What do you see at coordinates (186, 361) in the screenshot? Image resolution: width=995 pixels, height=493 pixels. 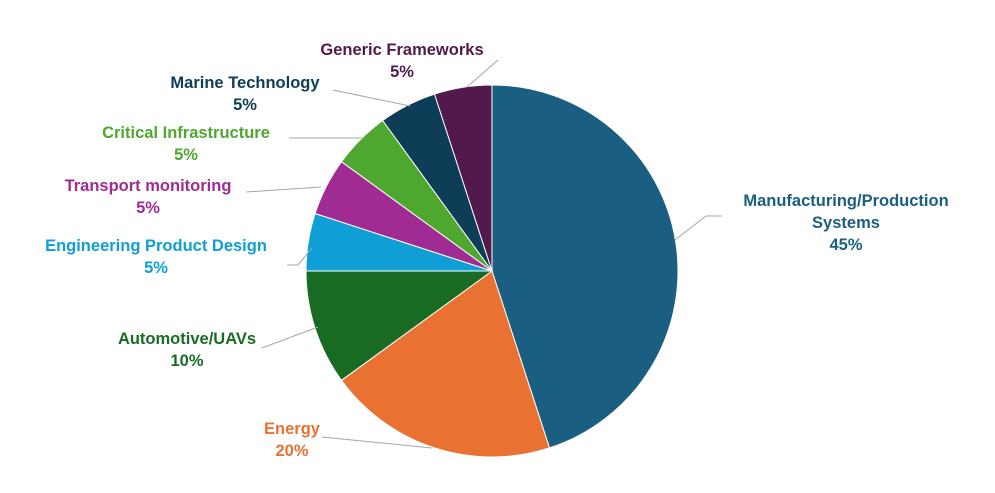 I see `slice-percent-automotive-uavs: 10%` at bounding box center [186, 361].